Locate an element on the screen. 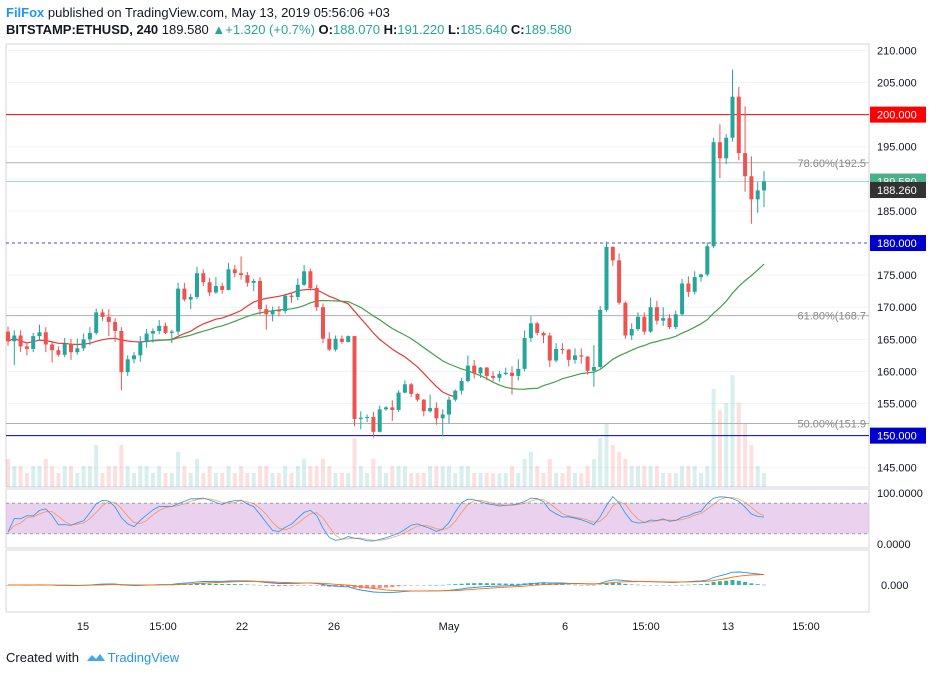 This screenshot has width=939, height=675. time-axis: 15 15:00 22 26 May 6 15:00 13 15:00 is located at coordinates (448, 627).